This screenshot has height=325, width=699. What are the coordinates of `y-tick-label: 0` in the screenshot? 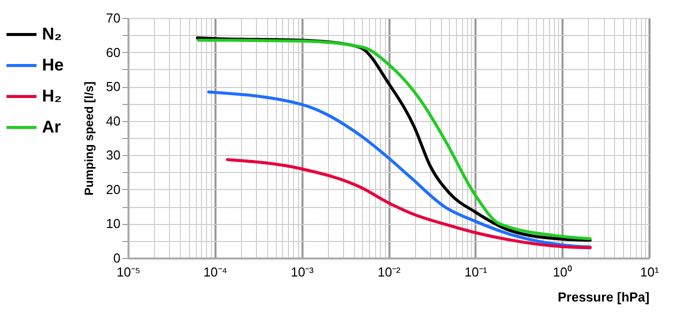 It's located at (116, 258).